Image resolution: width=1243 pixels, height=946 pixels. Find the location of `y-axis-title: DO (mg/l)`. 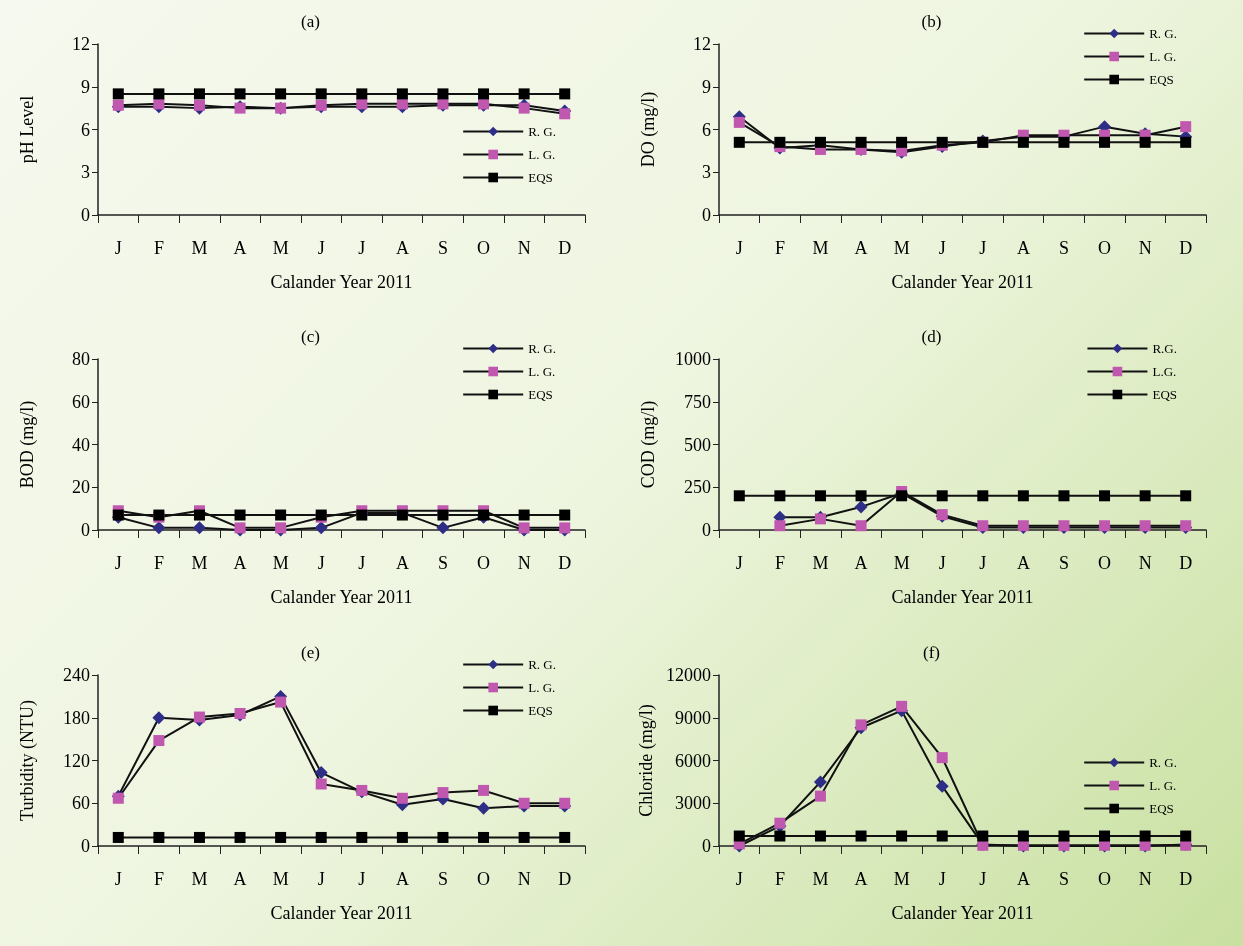

y-axis-title: DO (mg/l) is located at coordinates (648, 129).